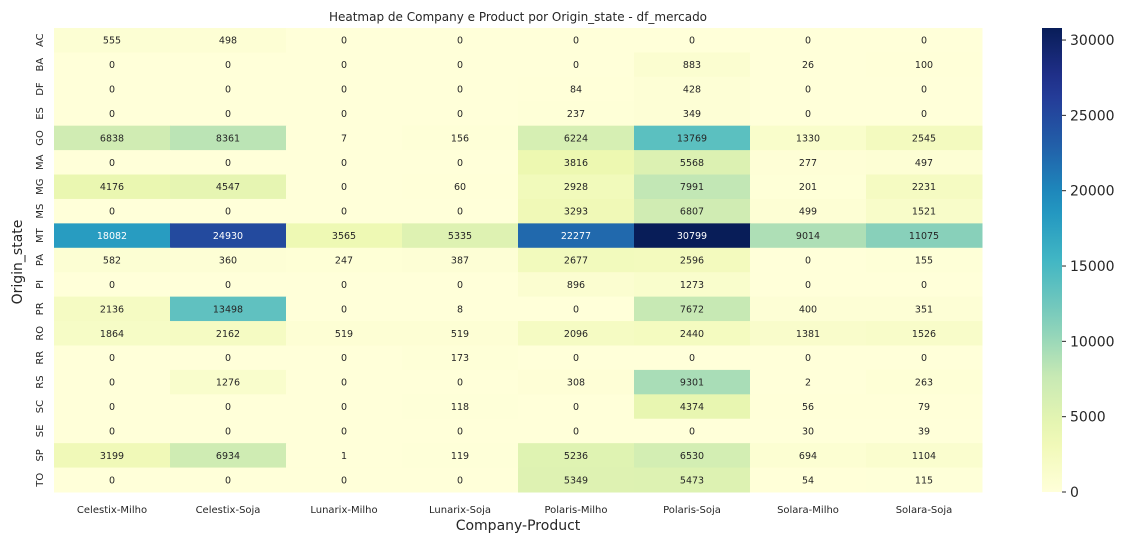  I want to click on cell-value-label: 24930, so click(228, 236).